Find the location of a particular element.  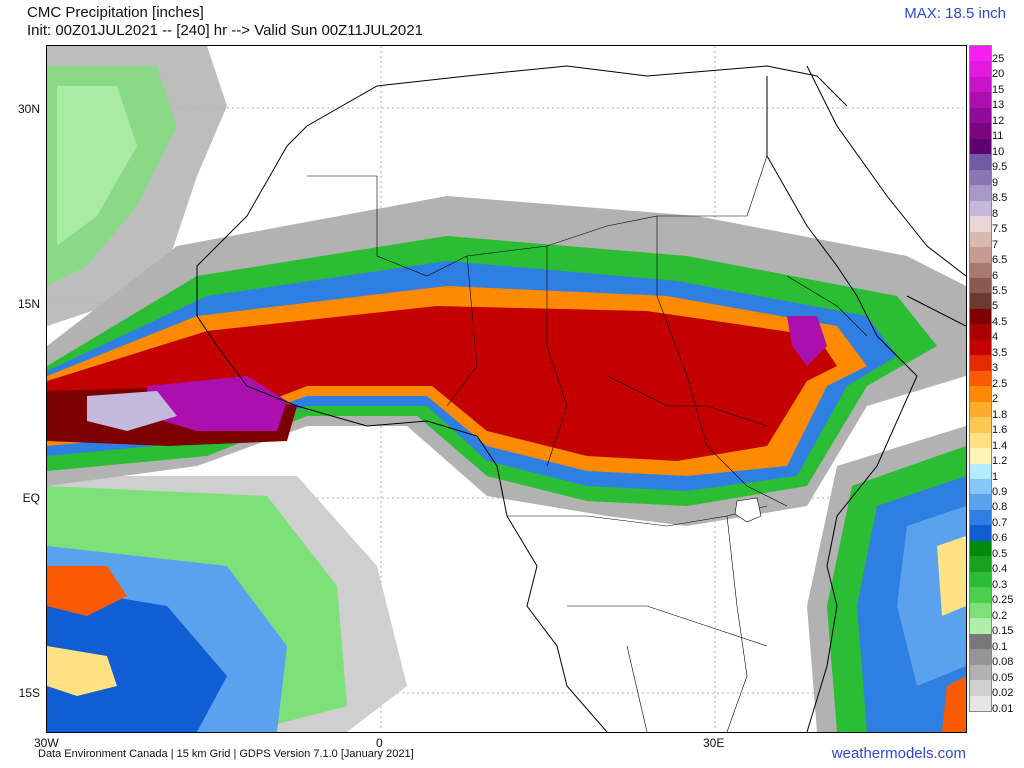

legend-level-label: 5.5 is located at coordinates (1000, 290).